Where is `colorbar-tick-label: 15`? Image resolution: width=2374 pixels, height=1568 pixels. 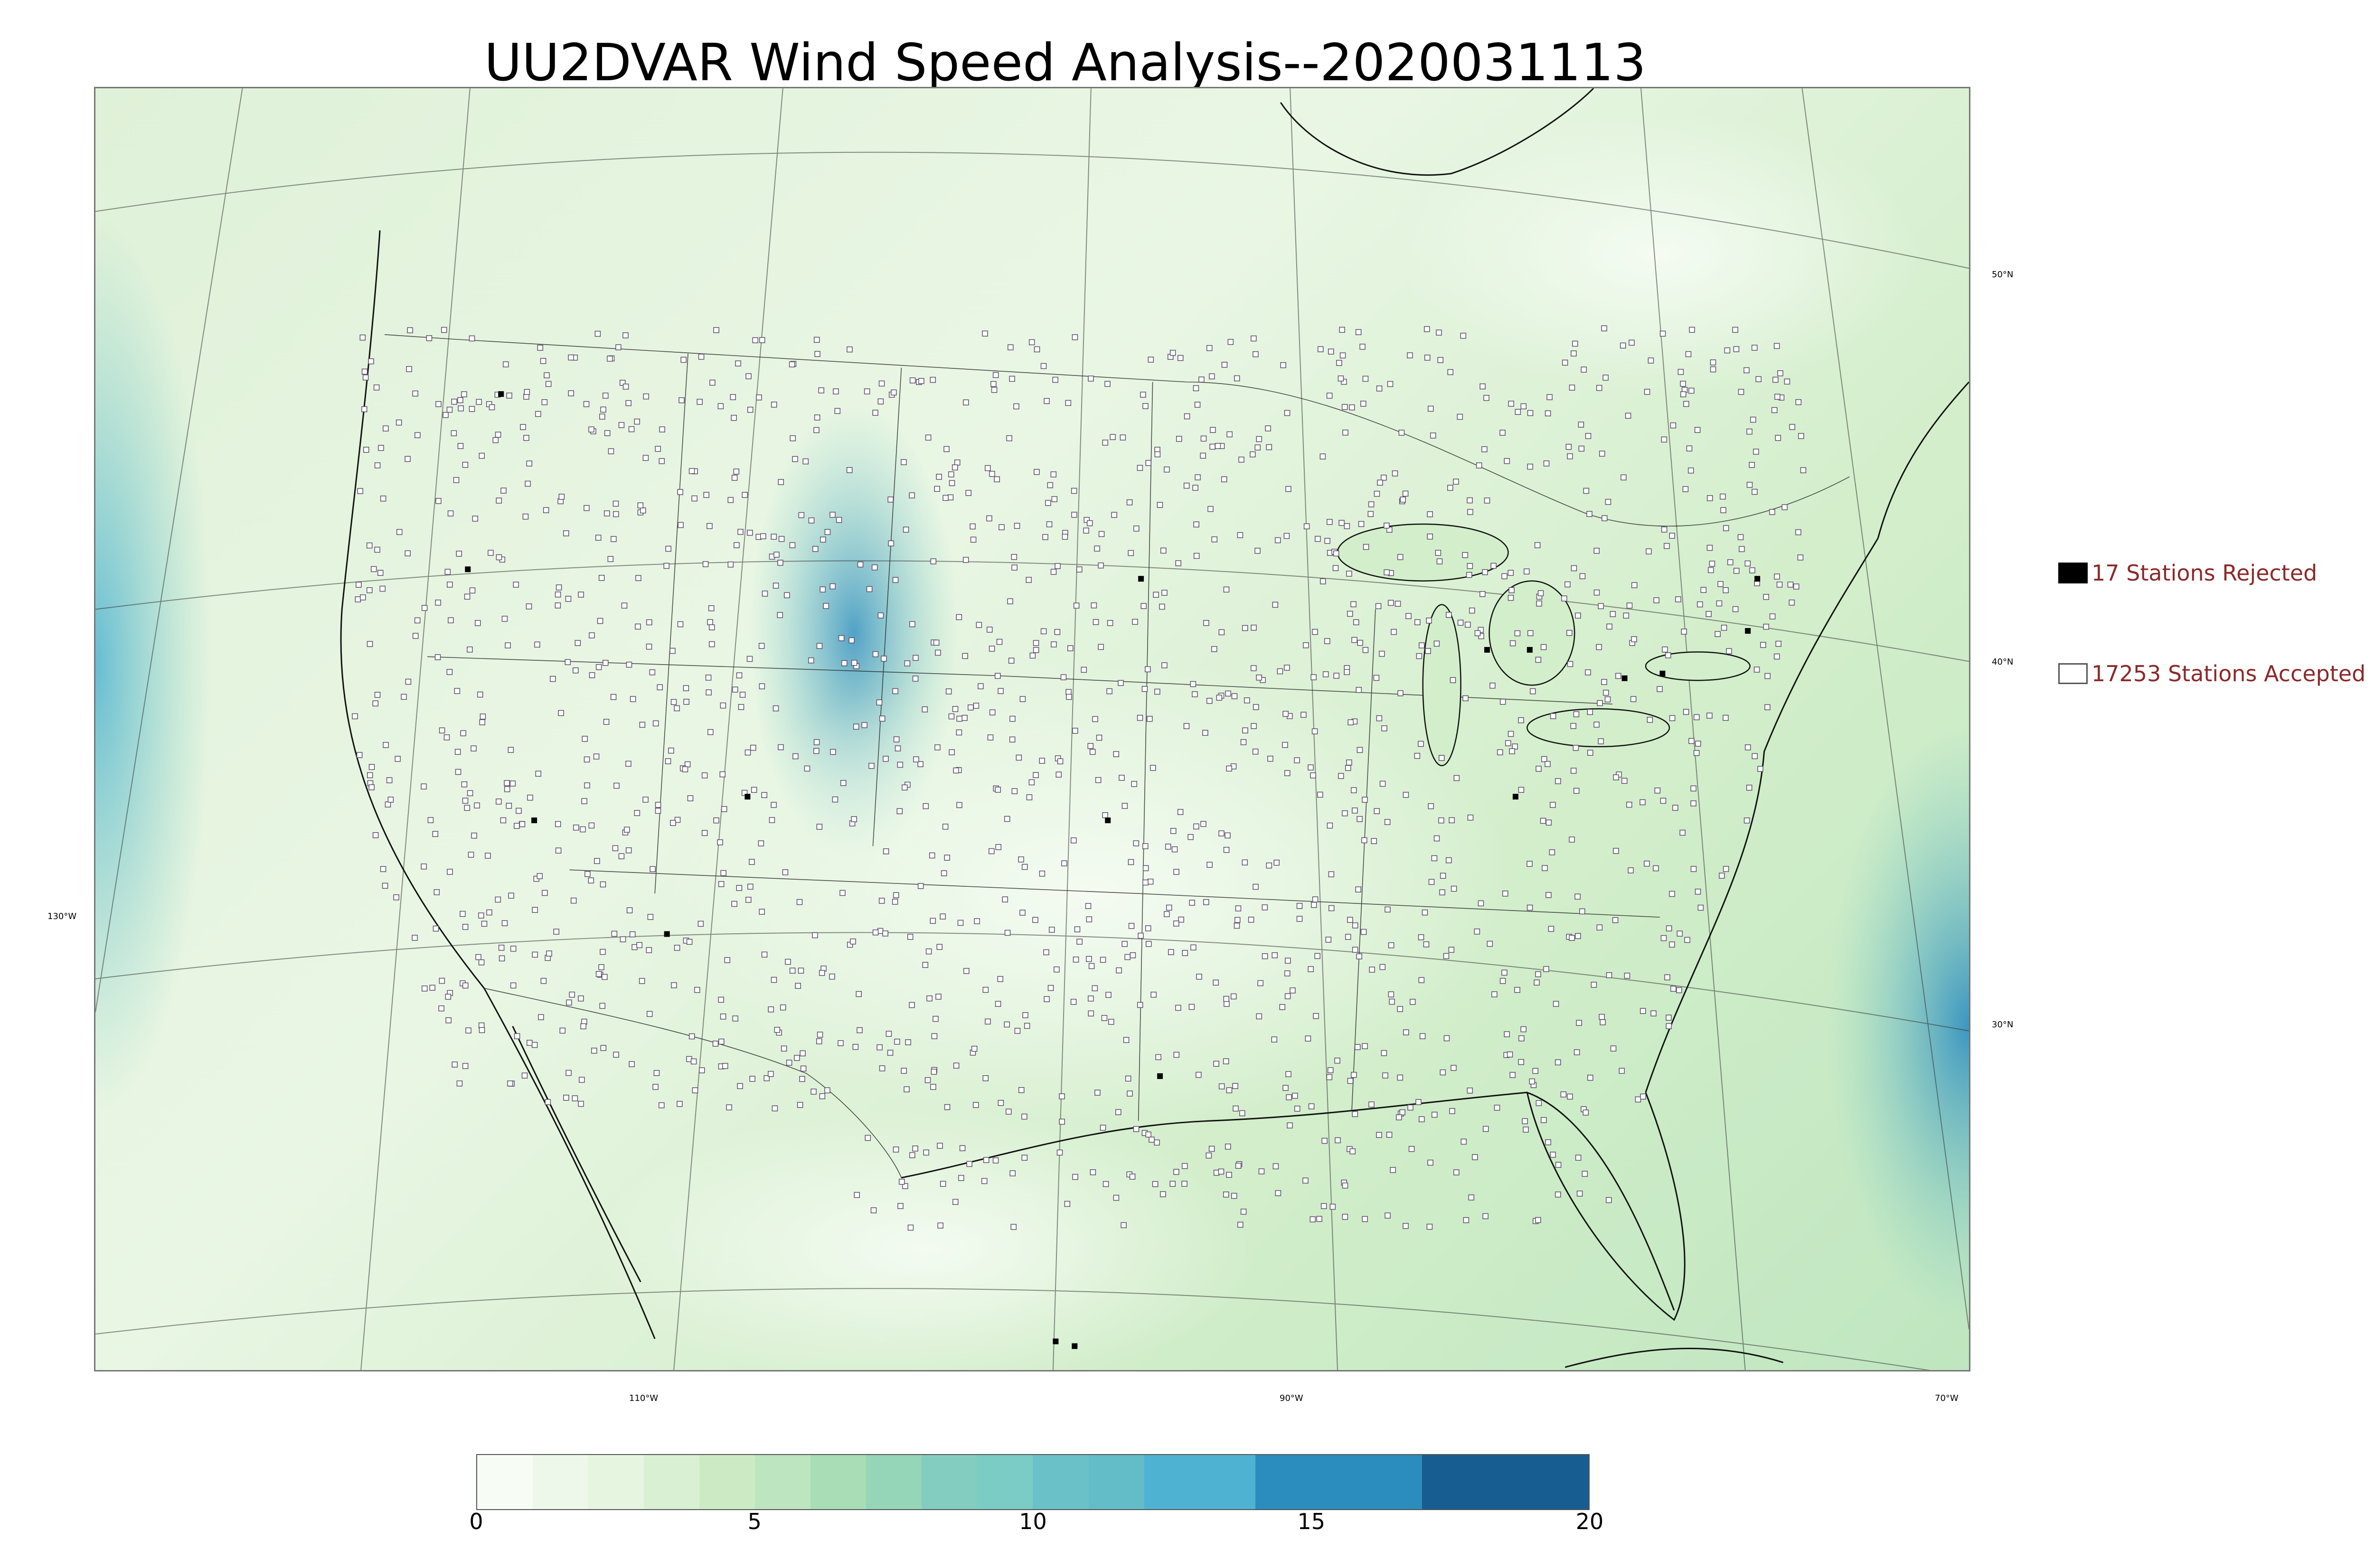
colorbar-tick-label: 15 is located at coordinates (1311, 1521).